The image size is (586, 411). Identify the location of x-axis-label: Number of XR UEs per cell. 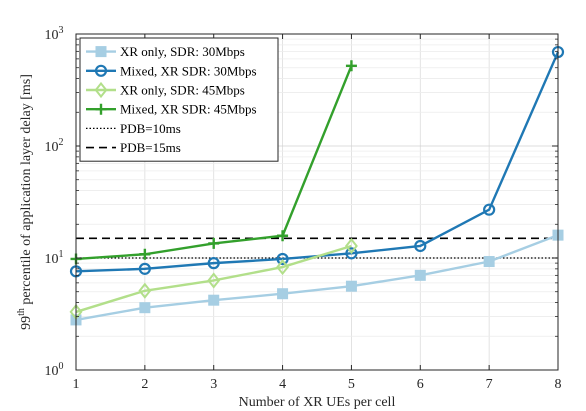
(317, 402).